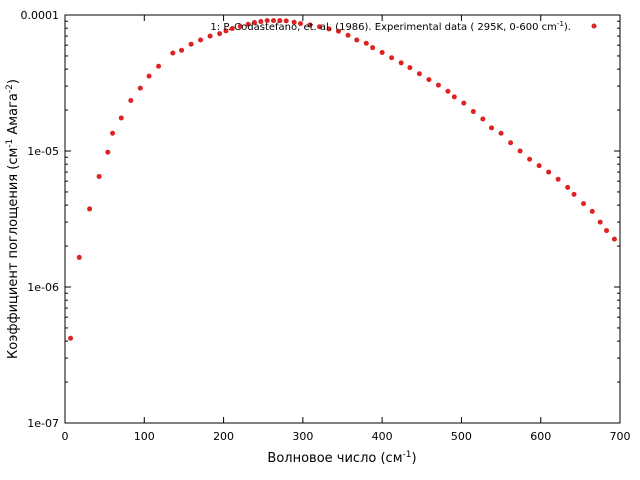  I want to click on x-tick-label: 200, so click(223, 436).